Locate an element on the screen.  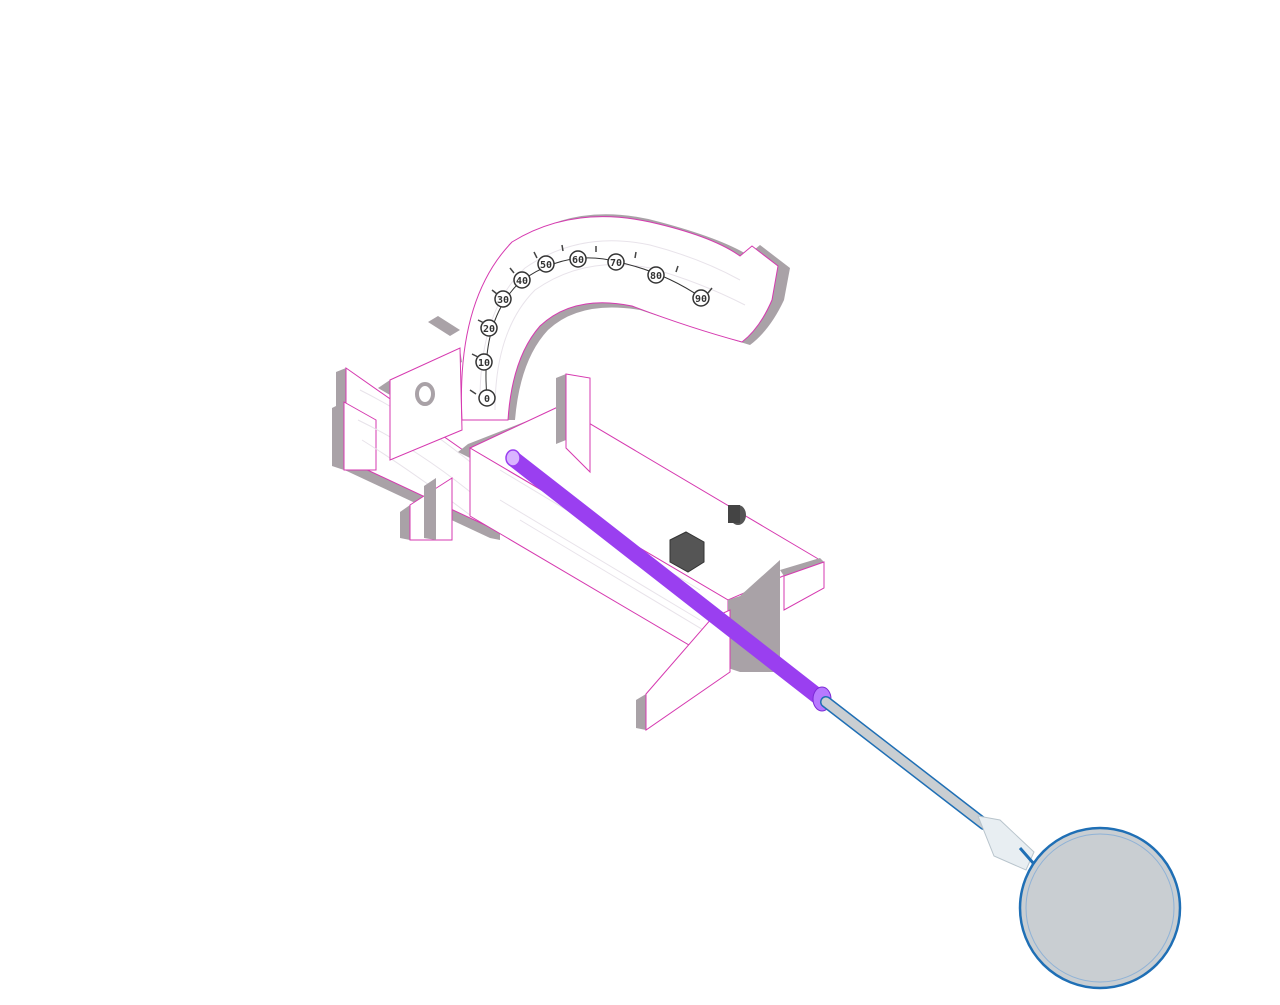
tick-80: 80 is located at coordinates (656, 275).